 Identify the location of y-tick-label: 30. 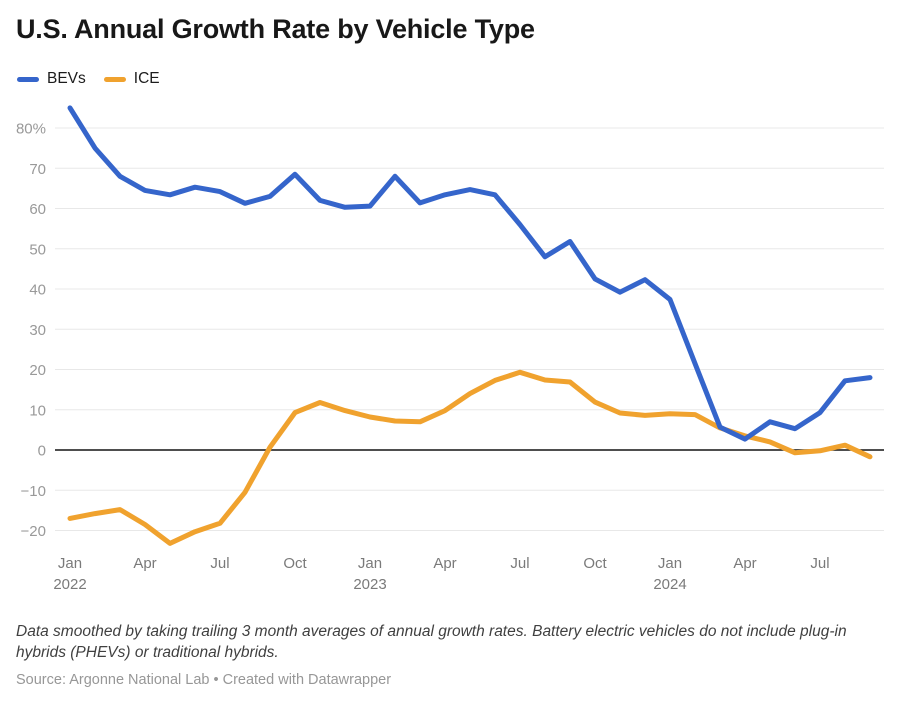
(37, 330).